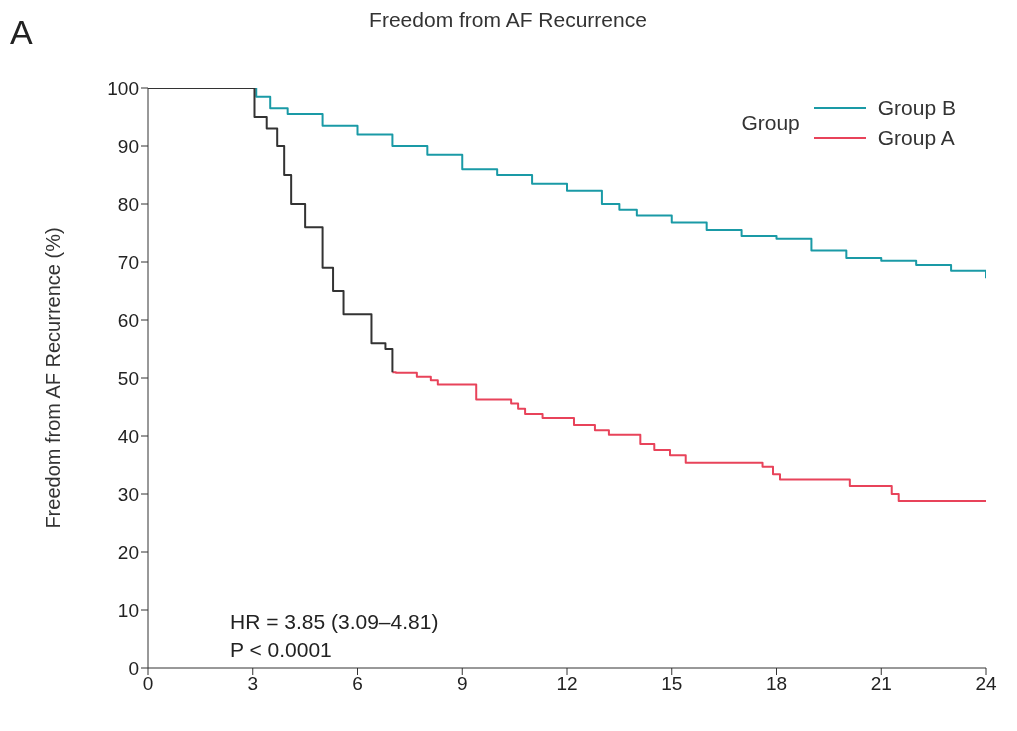 This screenshot has width=1017, height=731. Describe the element at coordinates (357, 684) in the screenshot. I see `x-tick-label: 6` at that location.